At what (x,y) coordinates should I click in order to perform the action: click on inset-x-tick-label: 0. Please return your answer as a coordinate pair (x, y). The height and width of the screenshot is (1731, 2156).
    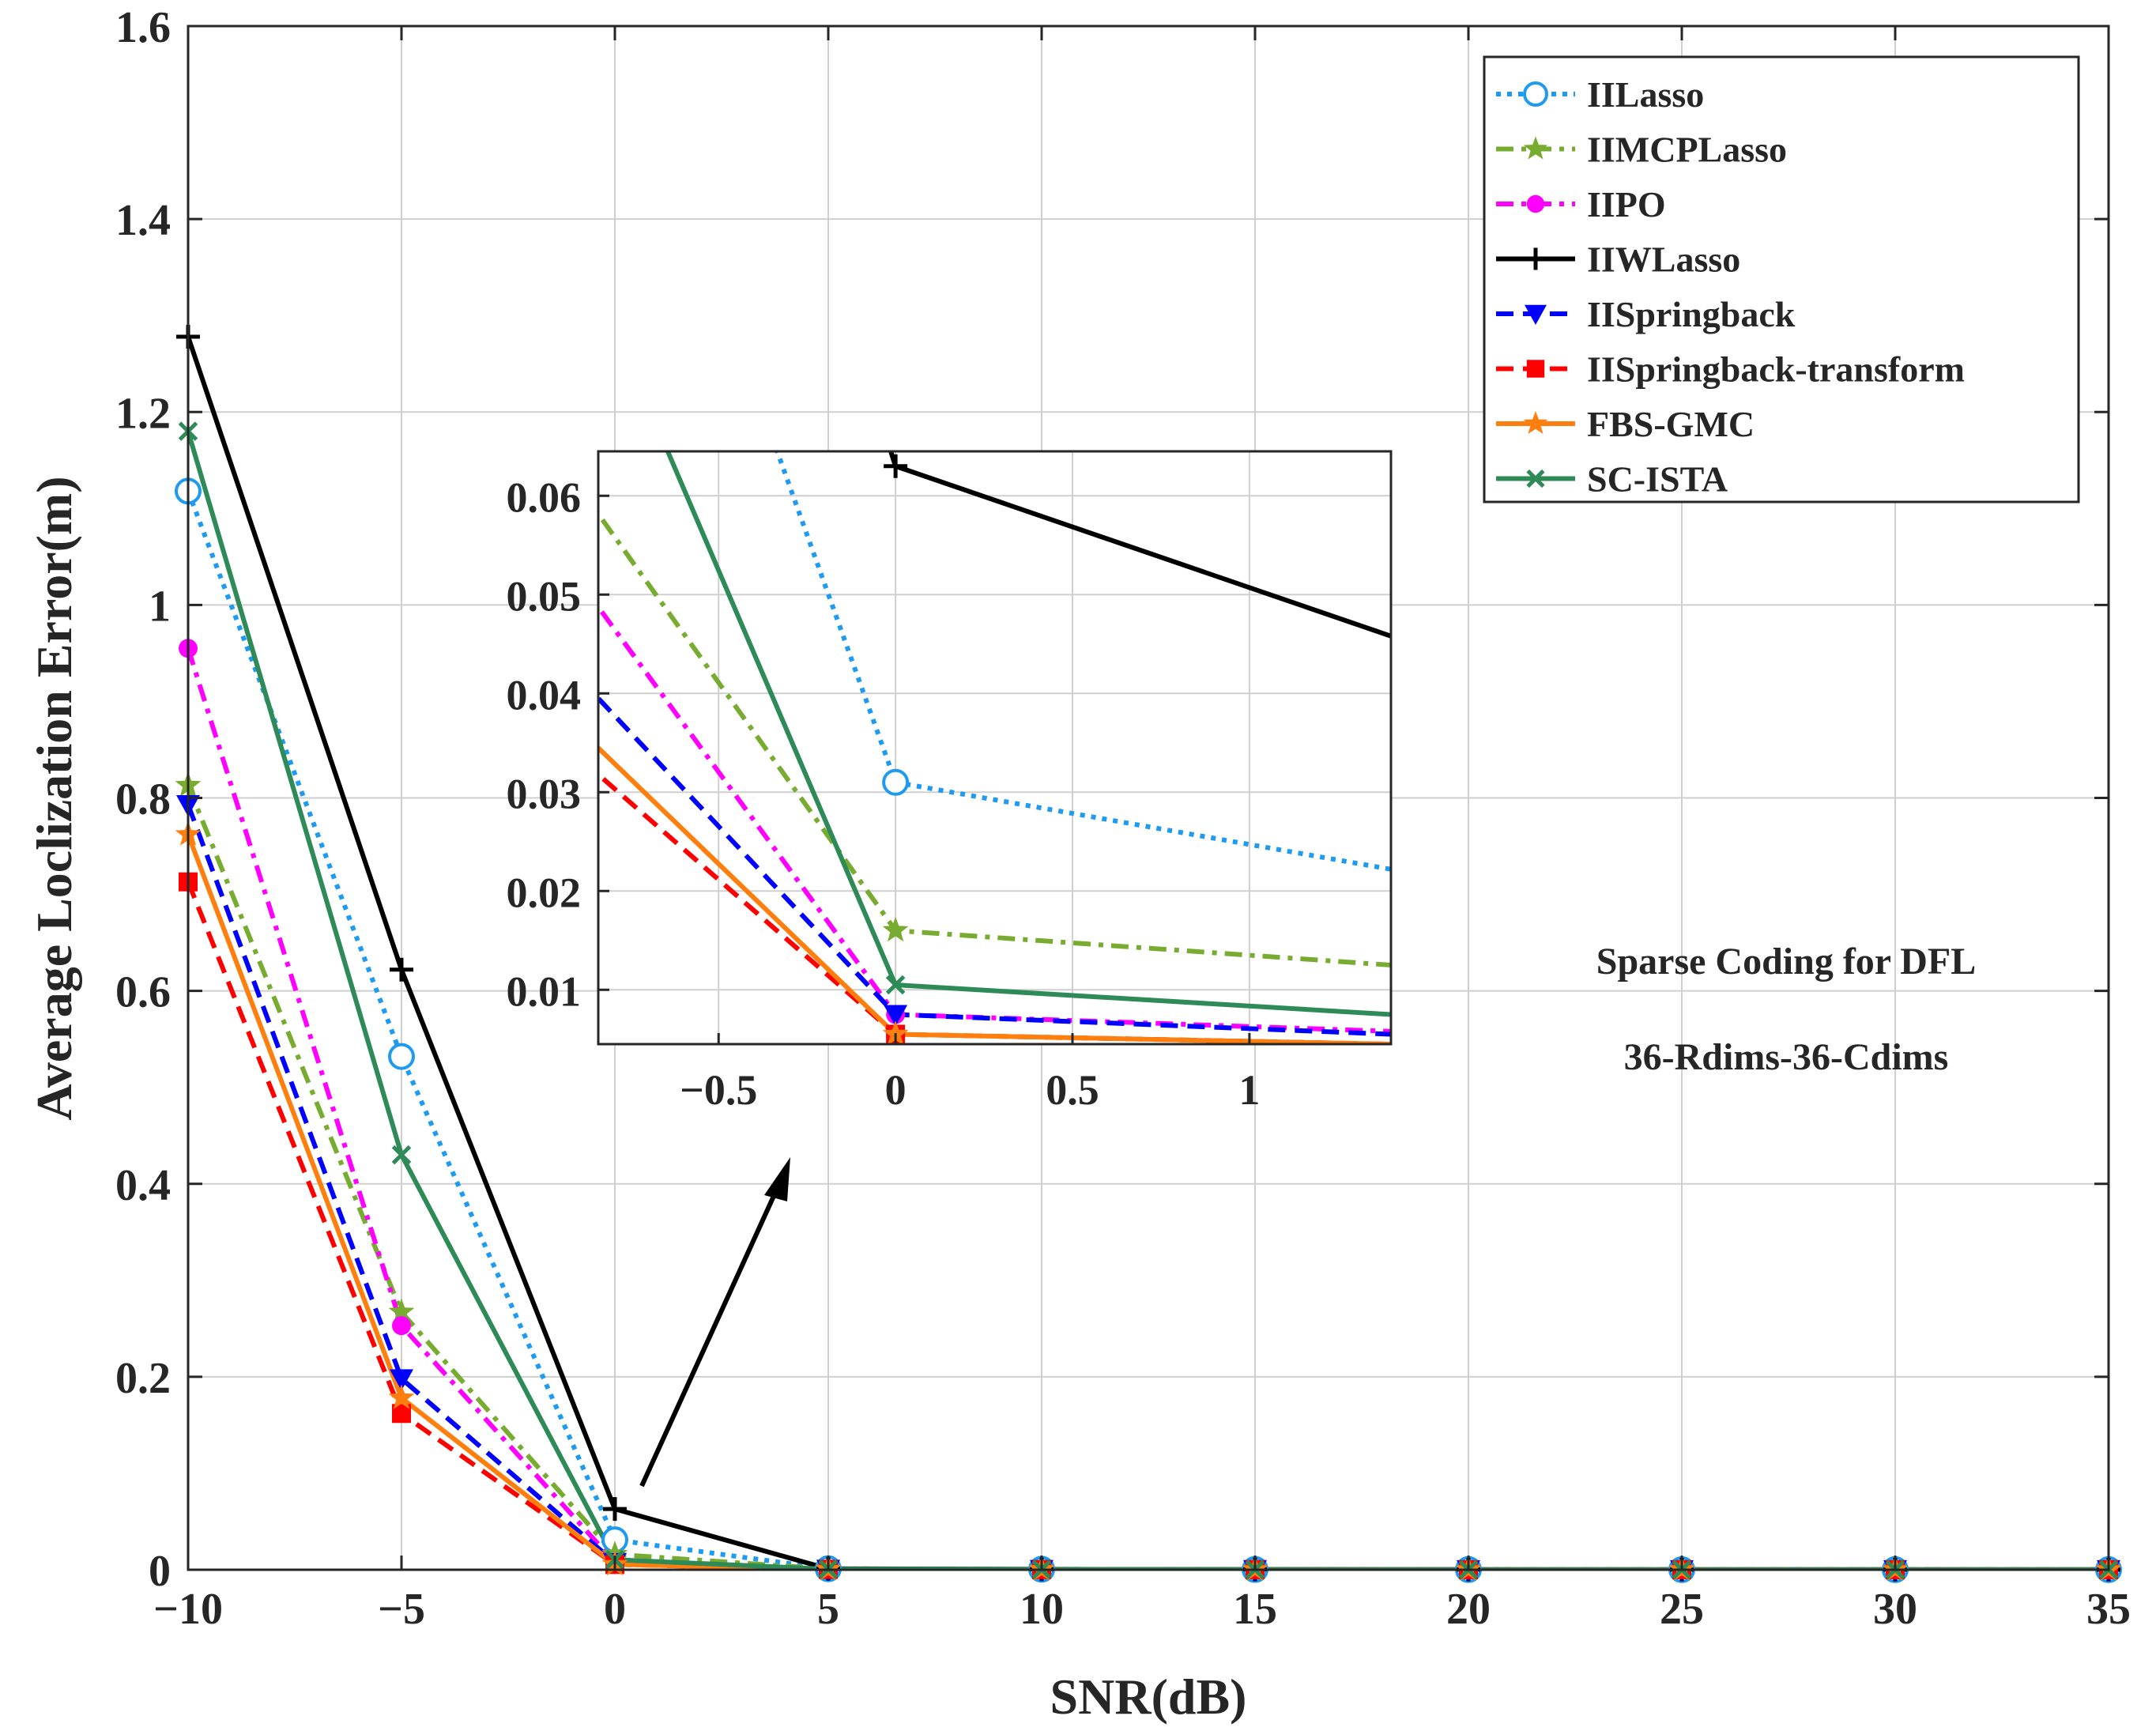
    Looking at the image, I should click on (895, 1090).